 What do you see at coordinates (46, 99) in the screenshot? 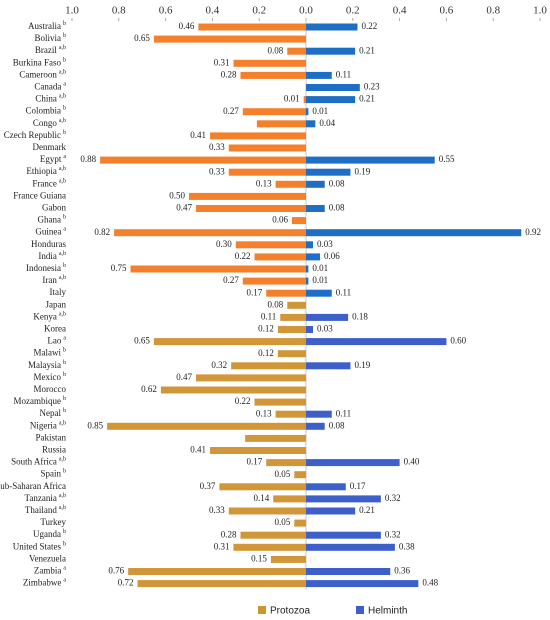
I see `category-name: China` at bounding box center [46, 99].